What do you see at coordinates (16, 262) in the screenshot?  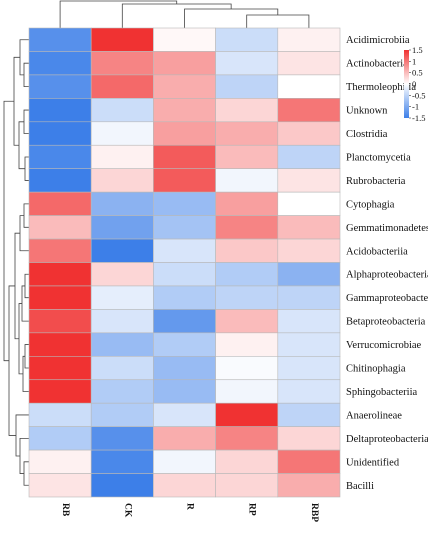 I see `row-dendrogram` at bounding box center [16, 262].